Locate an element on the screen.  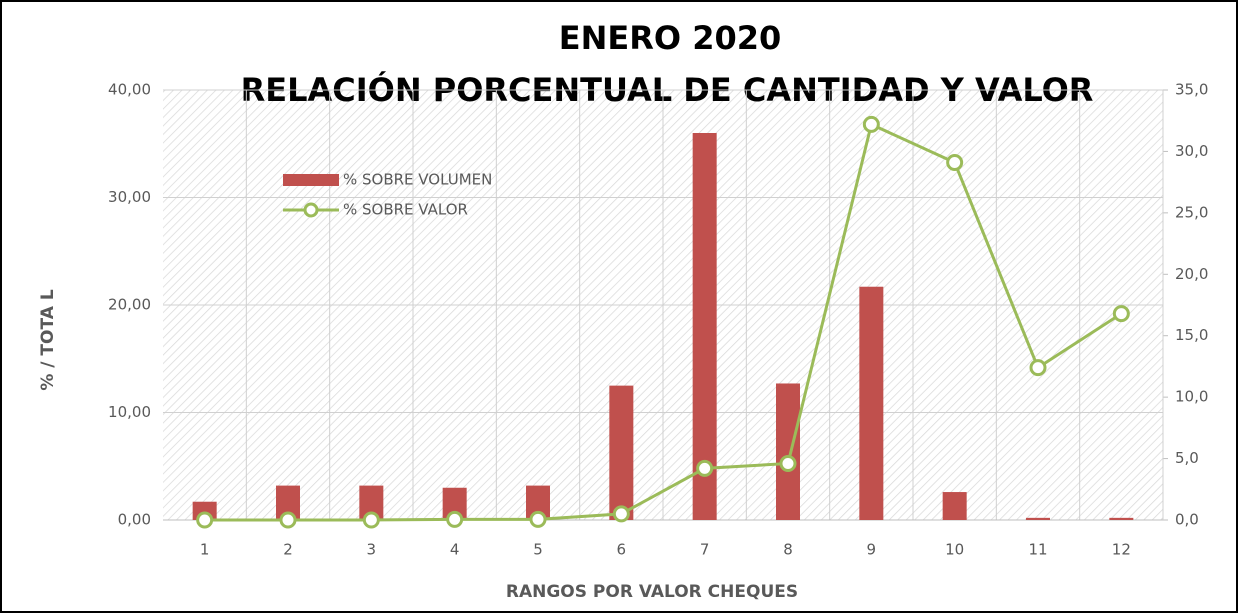
y2-tick-label: 30,0 is located at coordinates (1191, 151).